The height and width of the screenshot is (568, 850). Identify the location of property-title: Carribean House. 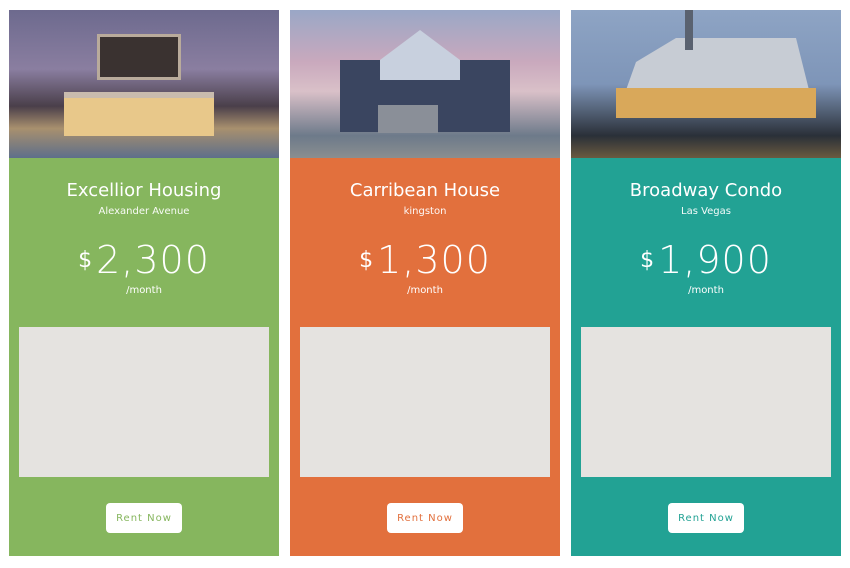
(425, 190).